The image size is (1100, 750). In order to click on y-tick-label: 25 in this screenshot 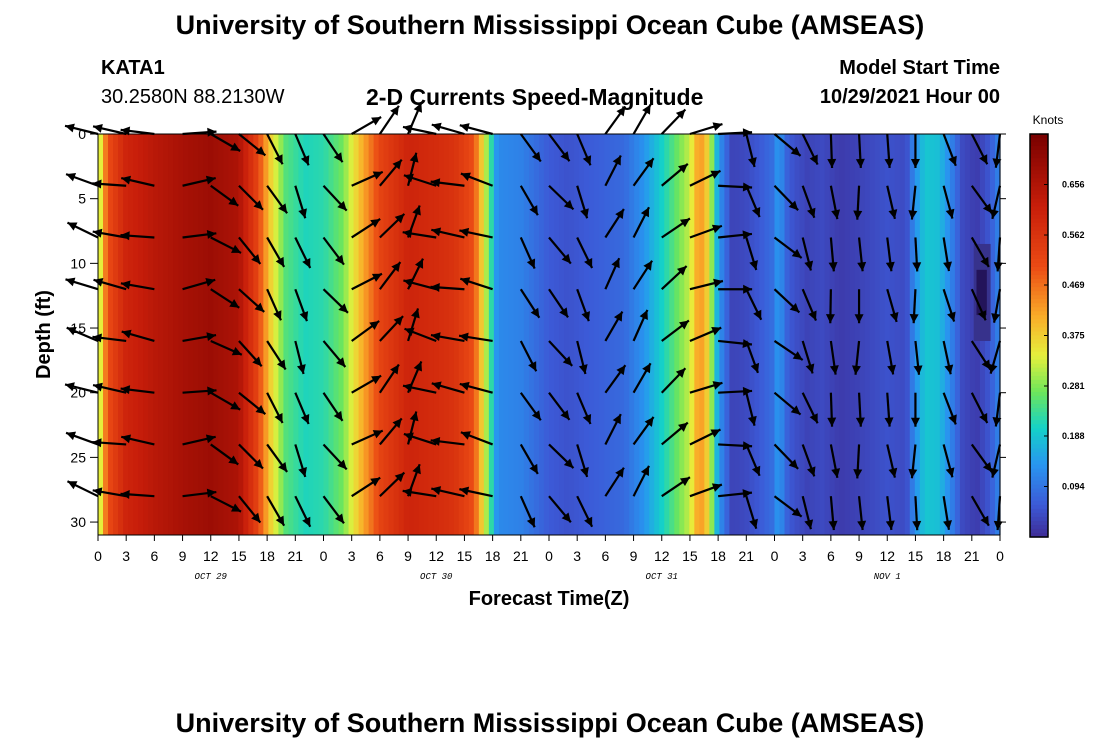, I will do `click(78, 457)`.